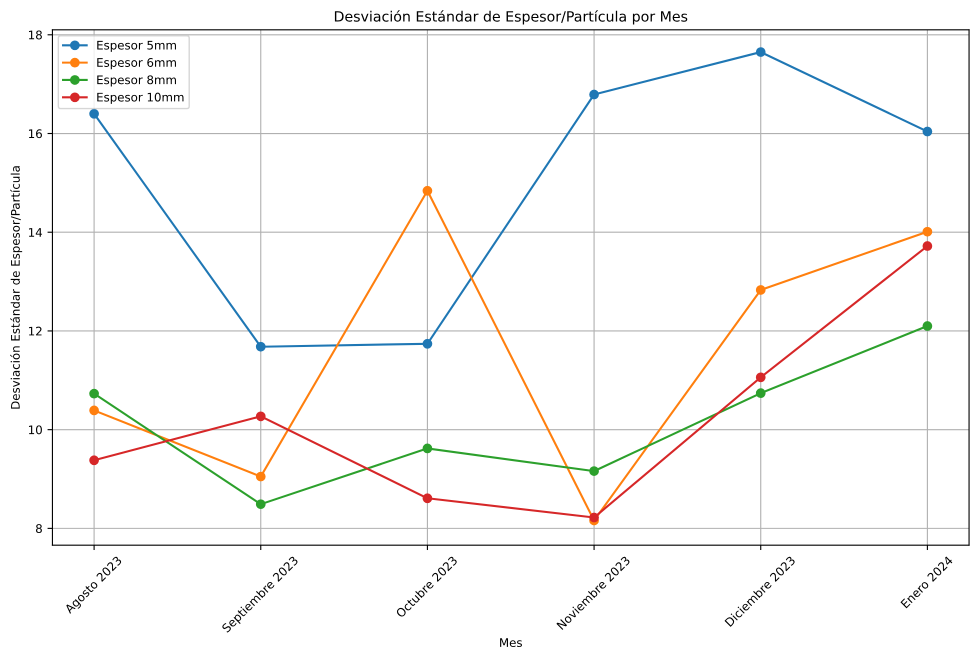 The image size is (971, 649). Describe the element at coordinates (511, 643) in the screenshot. I see `x-axis-title: Mes` at that location.